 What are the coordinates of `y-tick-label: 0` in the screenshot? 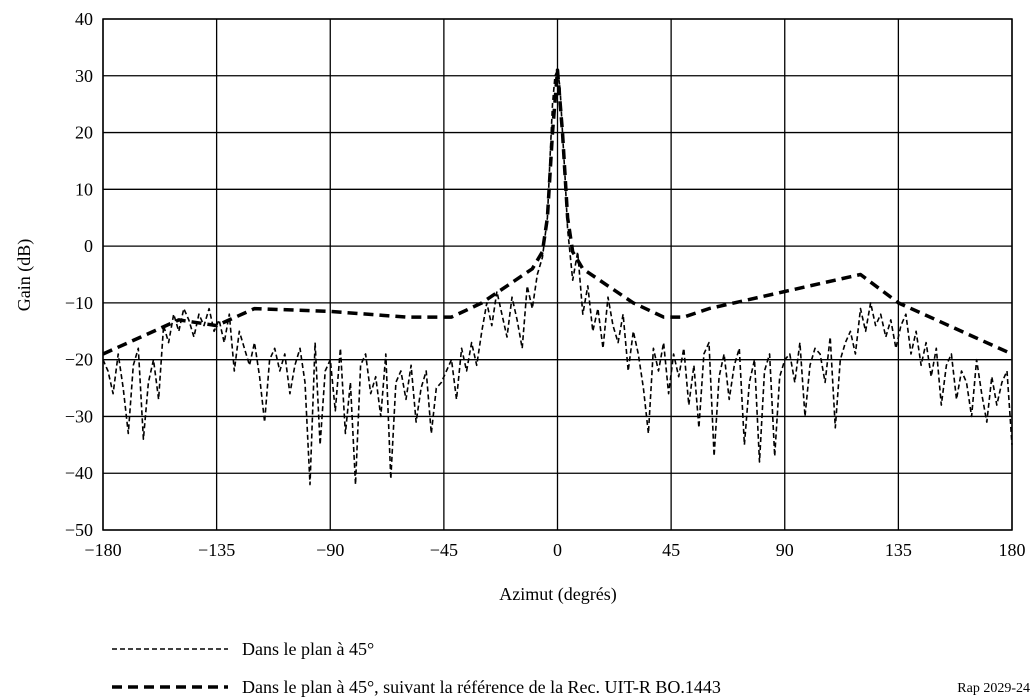 It's located at (88, 246).